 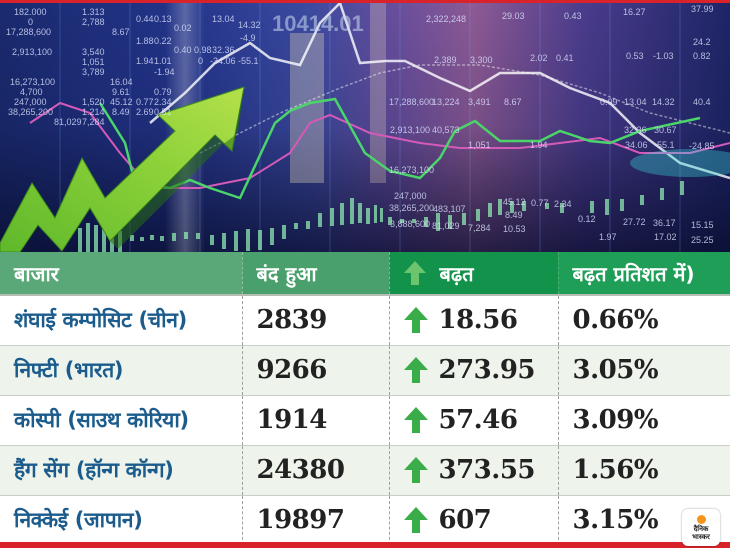 I want to click on table-row: शंघाई कम्पोसिट (चीन) 2839 18.56 0.66%, so click(x=365, y=319).